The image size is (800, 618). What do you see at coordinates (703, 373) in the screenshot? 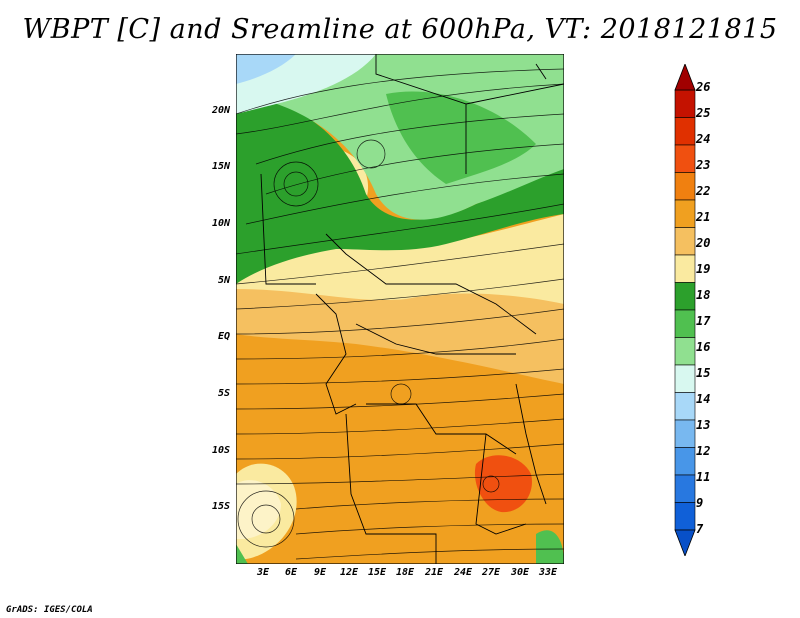
I see `colorbar-label-15: 15` at bounding box center [703, 373].